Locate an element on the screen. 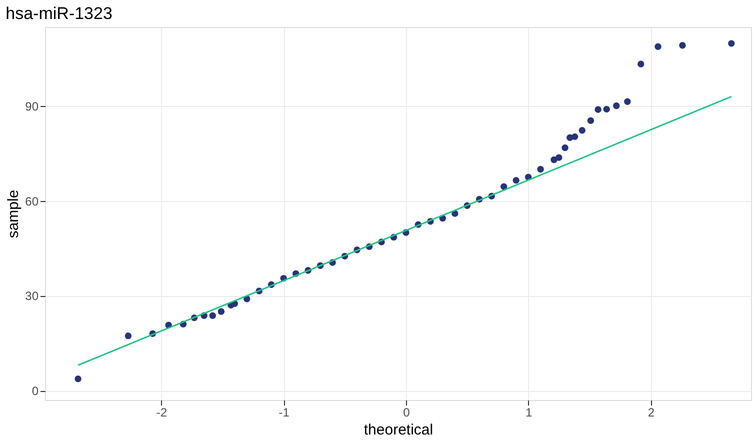 The width and height of the screenshot is (753, 442). y-axis-title: sample is located at coordinates (13, 214).